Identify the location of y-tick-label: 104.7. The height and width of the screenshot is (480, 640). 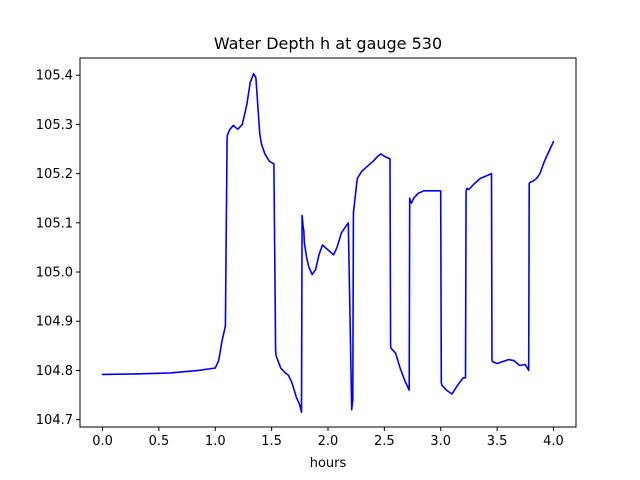
(54, 420).